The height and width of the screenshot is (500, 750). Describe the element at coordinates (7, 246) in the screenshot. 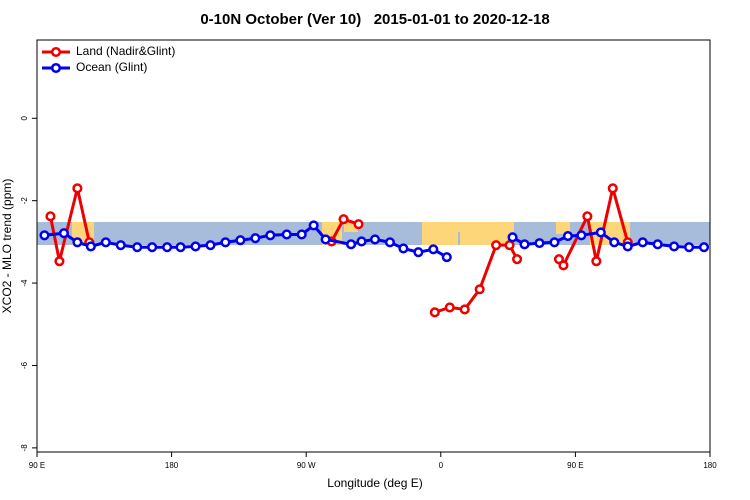

I see `y-axis-label: XCO2 - MLO trend (ppm)` at that location.